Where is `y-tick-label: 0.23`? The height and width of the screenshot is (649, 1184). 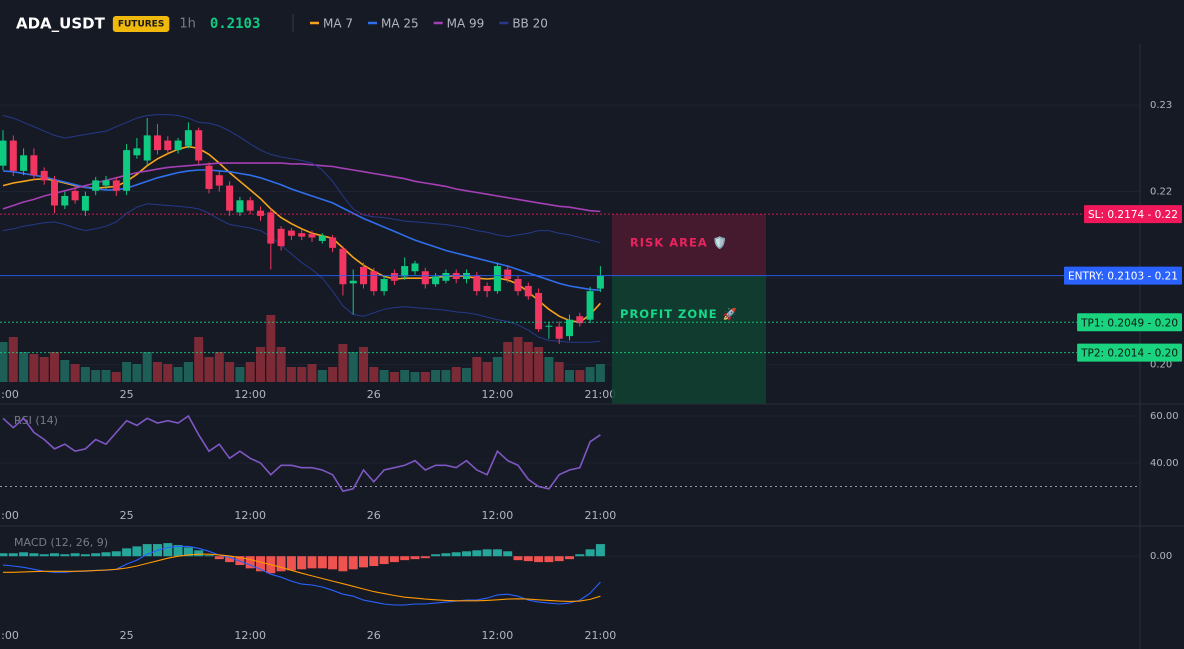 y-tick-label: 0.23 is located at coordinates (1161, 105).